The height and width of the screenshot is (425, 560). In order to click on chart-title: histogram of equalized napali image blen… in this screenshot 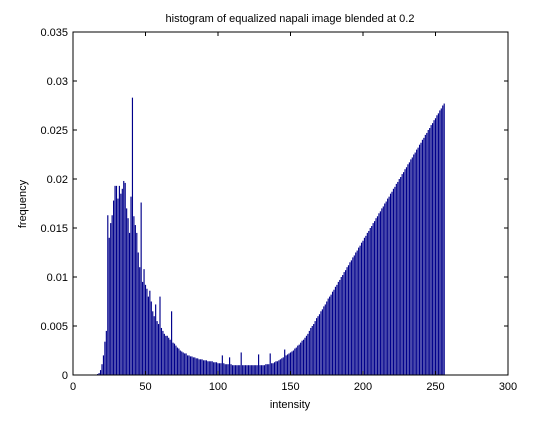, I will do `click(290, 19)`.